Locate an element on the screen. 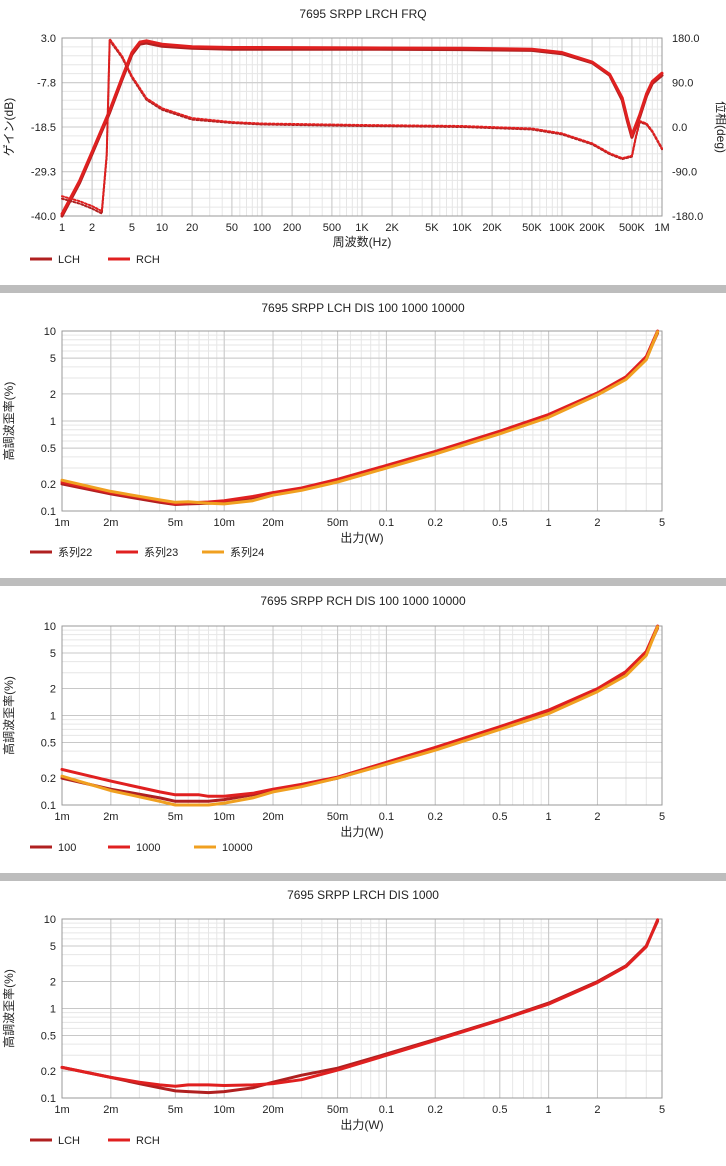 The width and height of the screenshot is (726, 1166). legend-label: 100 is located at coordinates (67, 848).